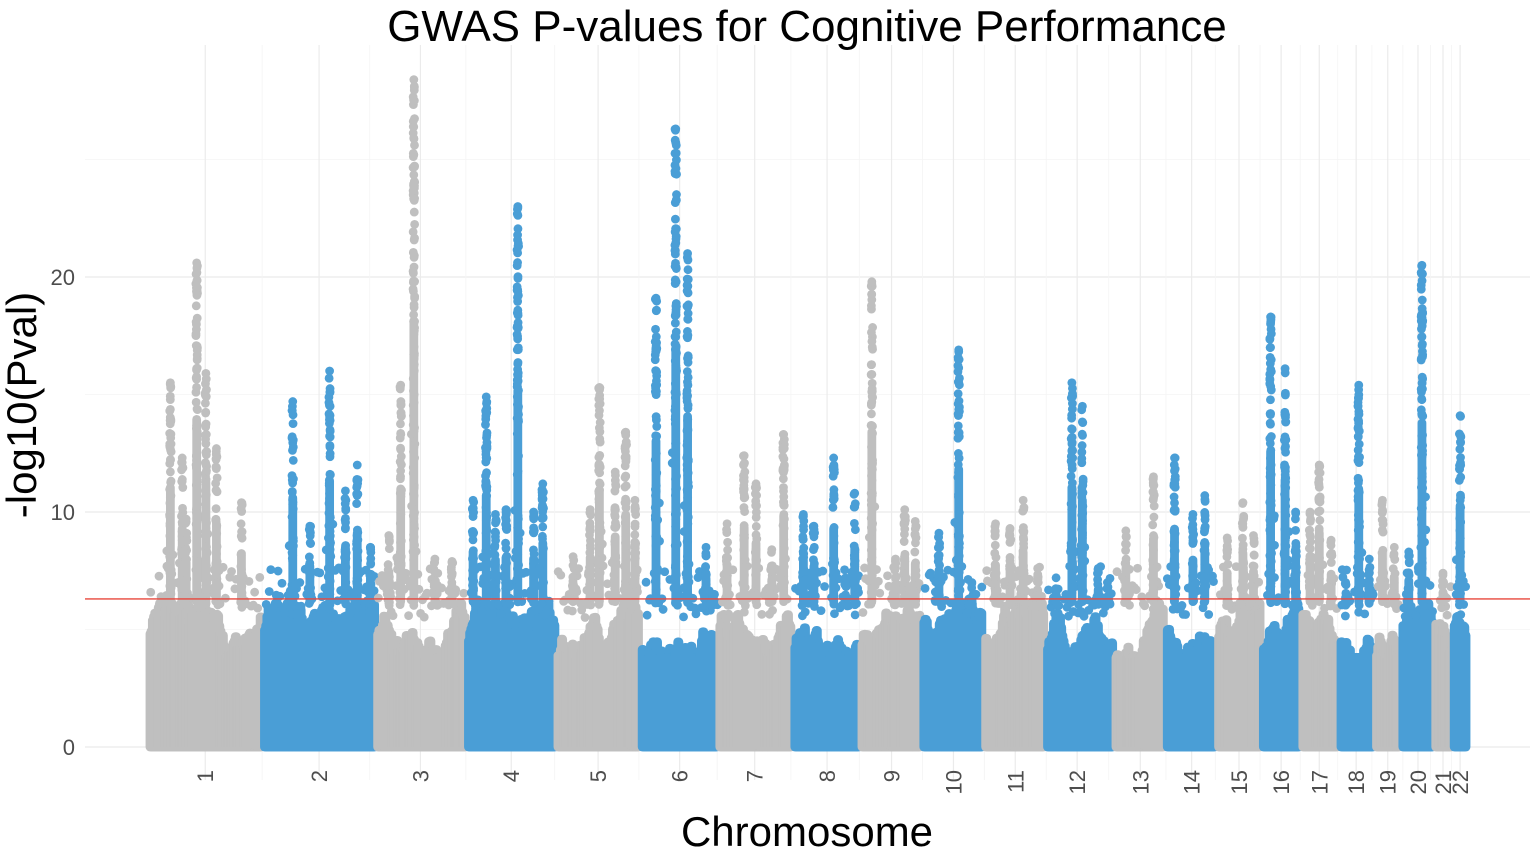 Image resolution: width=1536 pixels, height=864 pixels. What do you see at coordinates (1191, 602) in the screenshot?
I see `chromosome-14-points` at bounding box center [1191, 602].